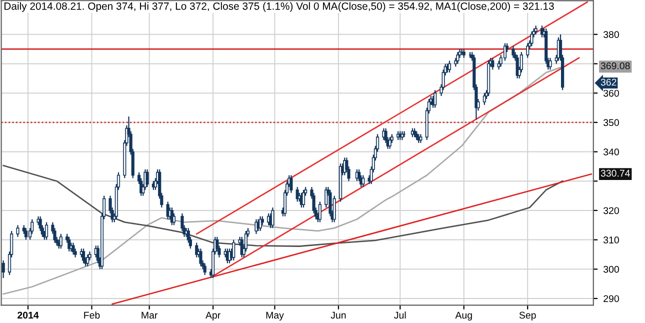 This screenshot has height=323, width=645. What do you see at coordinates (463, 316) in the screenshot?
I see `x-tick-label: Aug` at bounding box center [463, 316].